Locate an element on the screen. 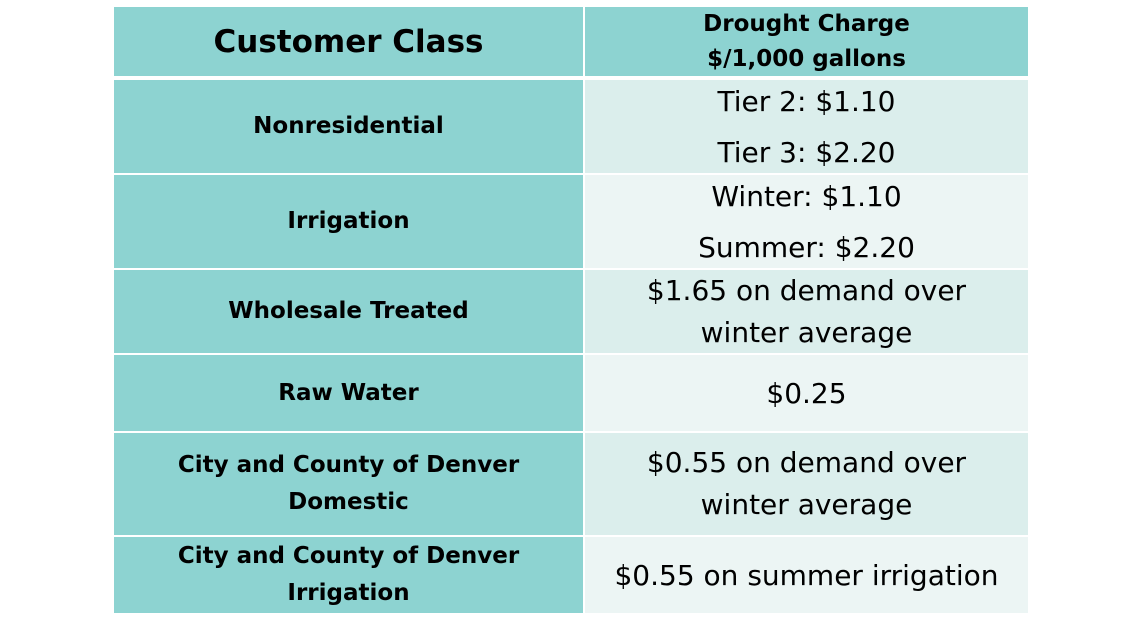 This screenshot has width=1140, height=641. charge-text: $0.25 is located at coordinates (806, 393).